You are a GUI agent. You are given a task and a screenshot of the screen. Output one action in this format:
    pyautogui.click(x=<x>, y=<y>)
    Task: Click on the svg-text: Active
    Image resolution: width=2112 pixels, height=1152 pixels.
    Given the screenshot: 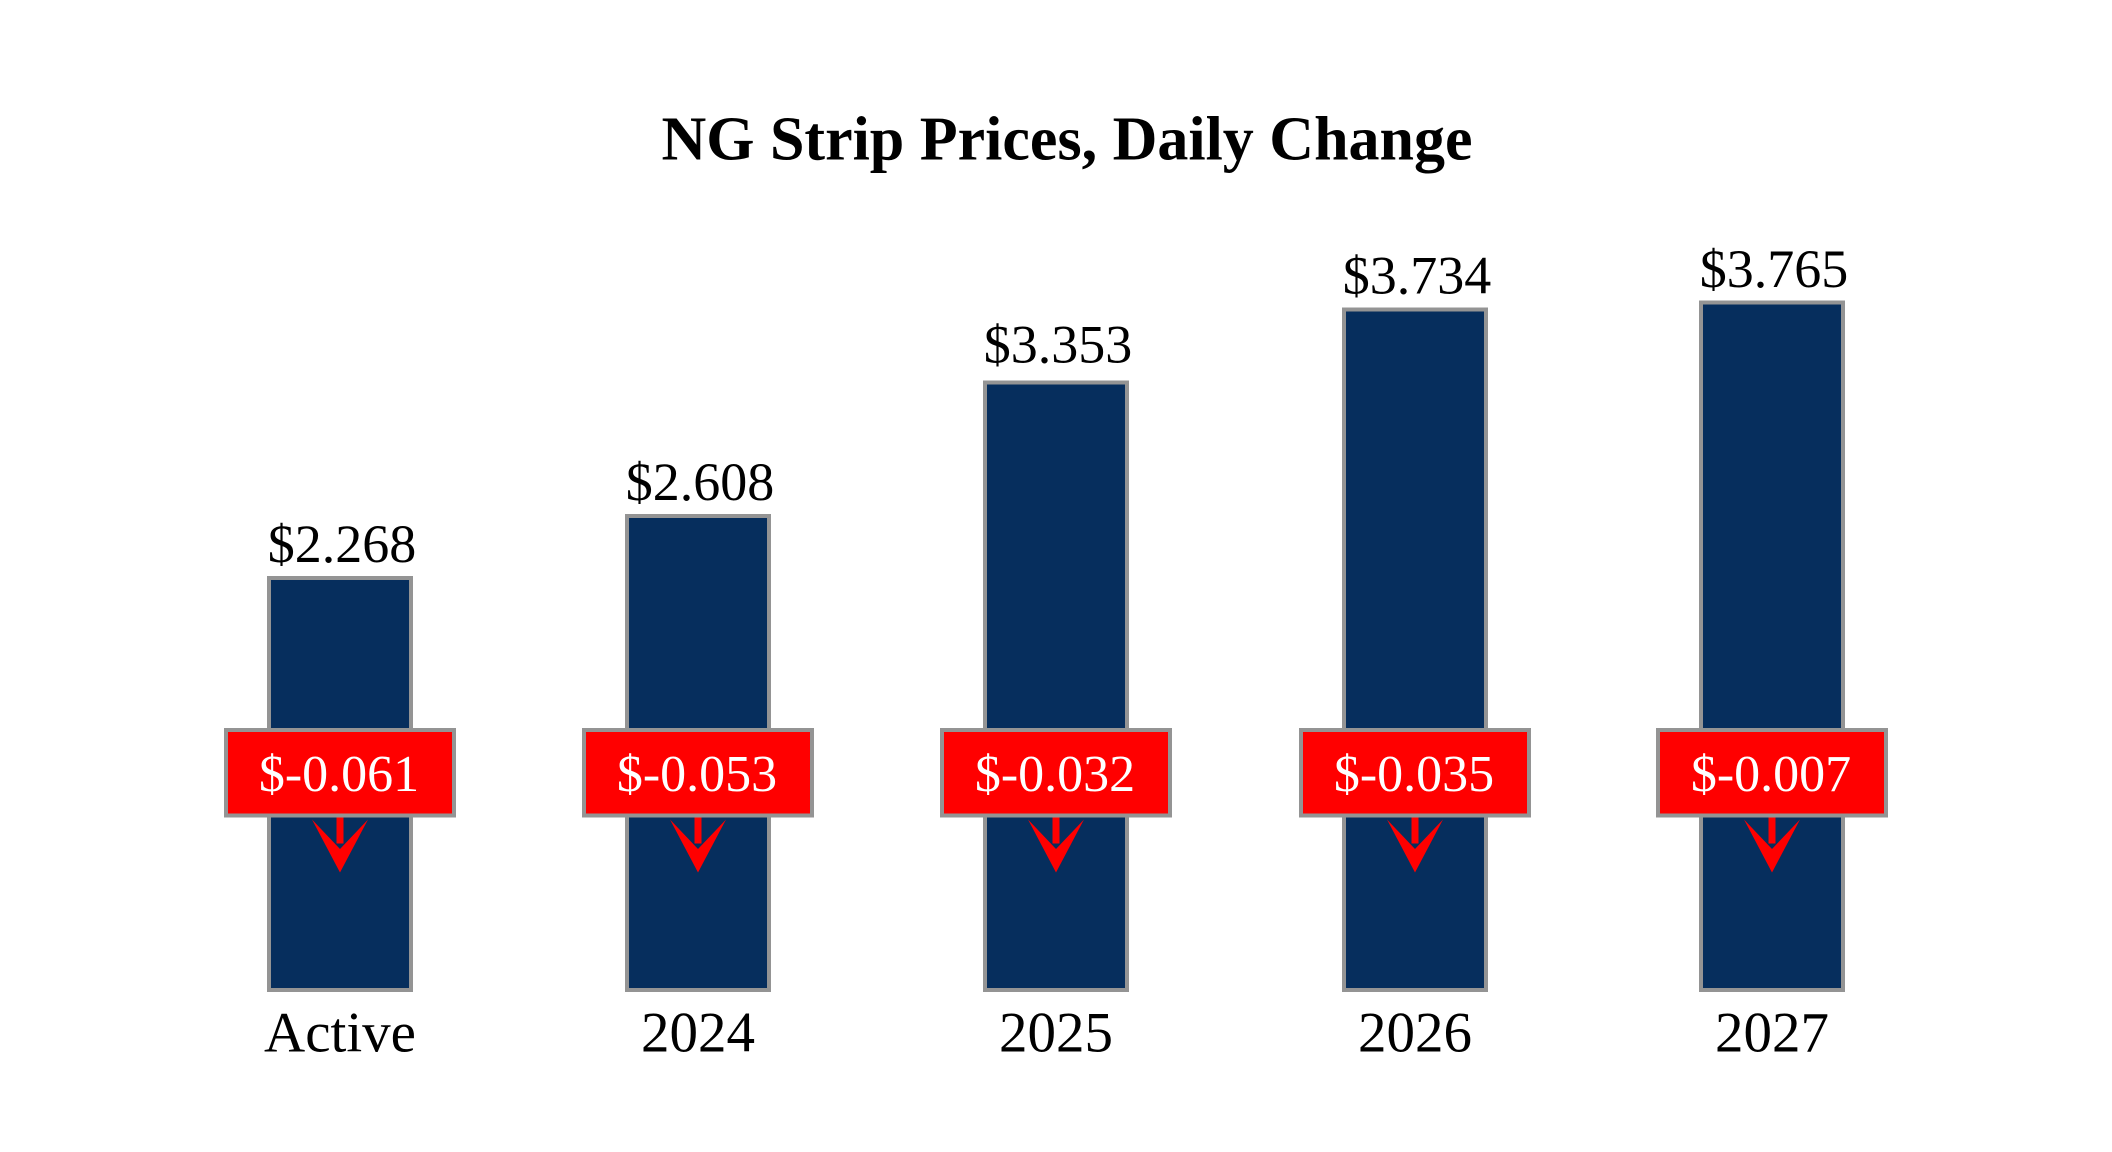 What is the action you would take?
    pyautogui.click(x=340, y=1033)
    